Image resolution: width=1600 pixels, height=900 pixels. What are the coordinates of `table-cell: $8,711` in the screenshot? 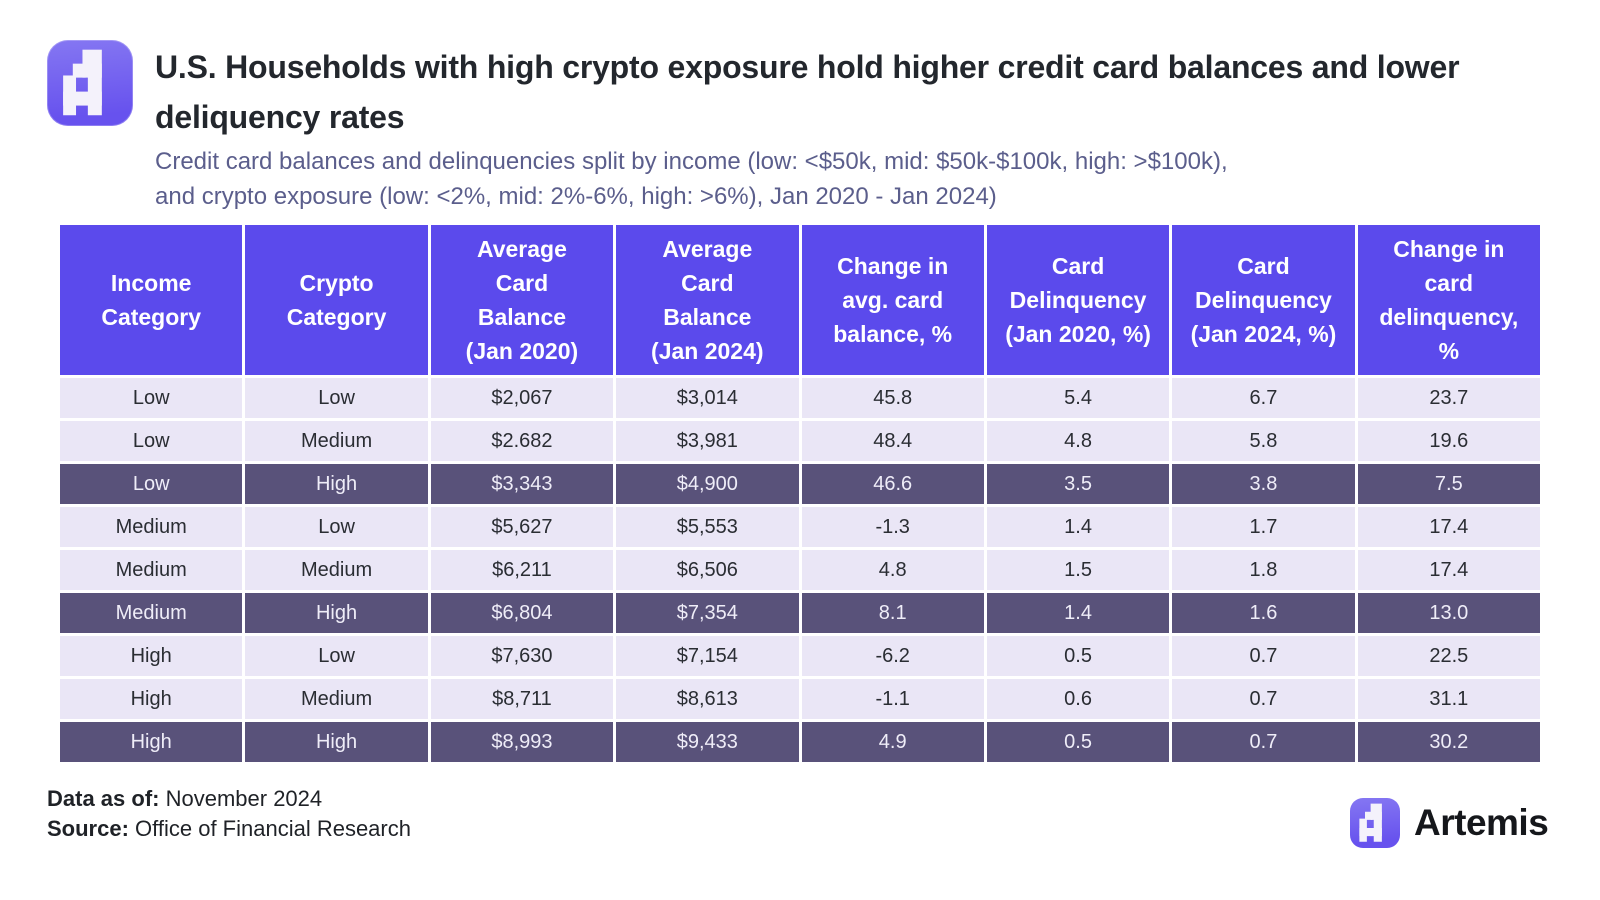 It's located at (522, 699).